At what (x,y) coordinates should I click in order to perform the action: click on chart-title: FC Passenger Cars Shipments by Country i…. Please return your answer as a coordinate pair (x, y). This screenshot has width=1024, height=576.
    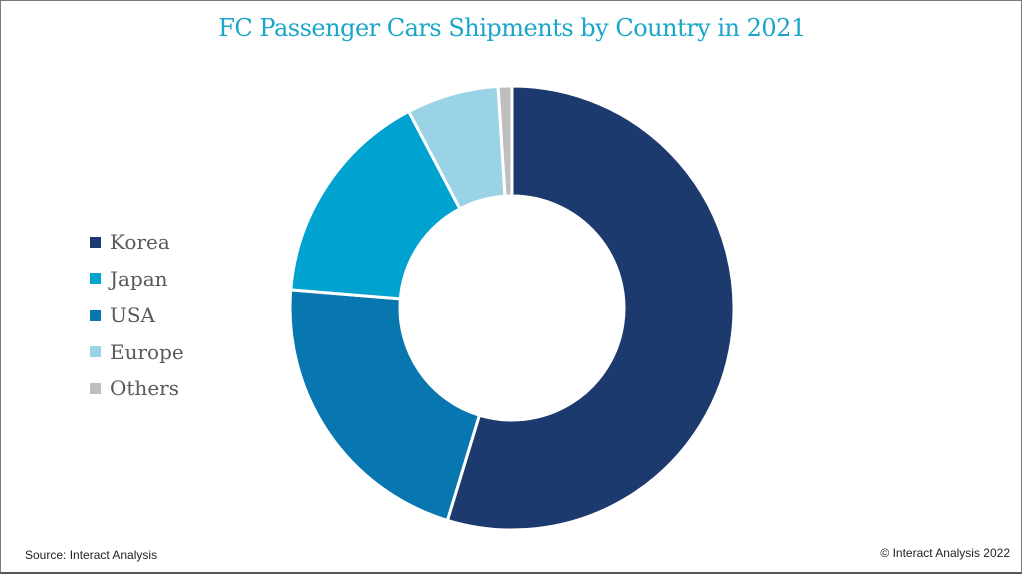
    Looking at the image, I should click on (512, 28).